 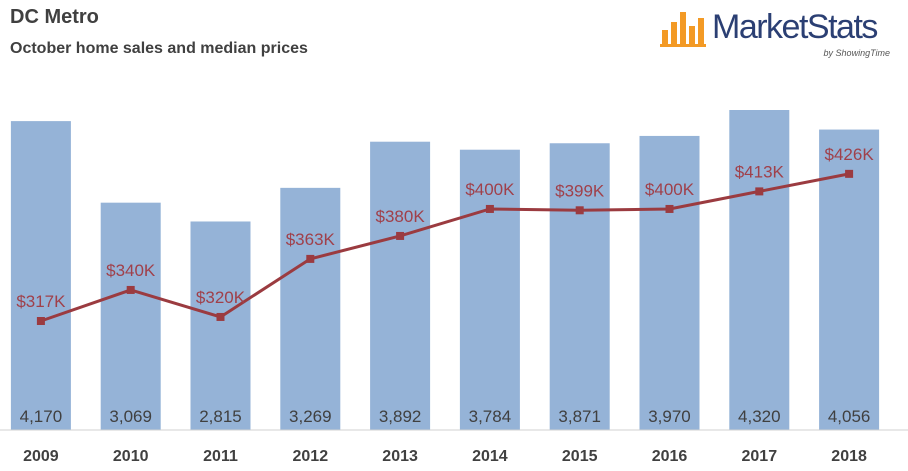 What do you see at coordinates (759, 191) in the screenshot?
I see `price-marker-2017` at bounding box center [759, 191].